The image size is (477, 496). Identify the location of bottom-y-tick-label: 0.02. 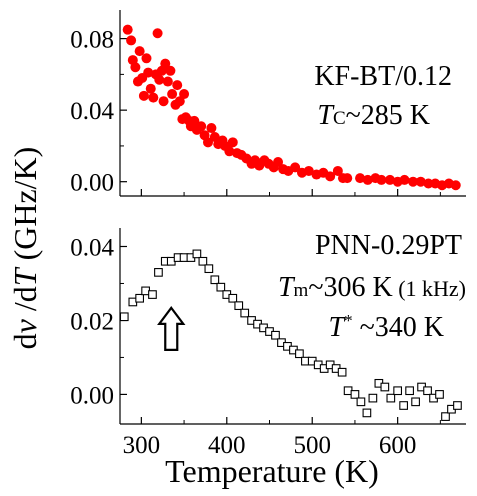
(92, 321).